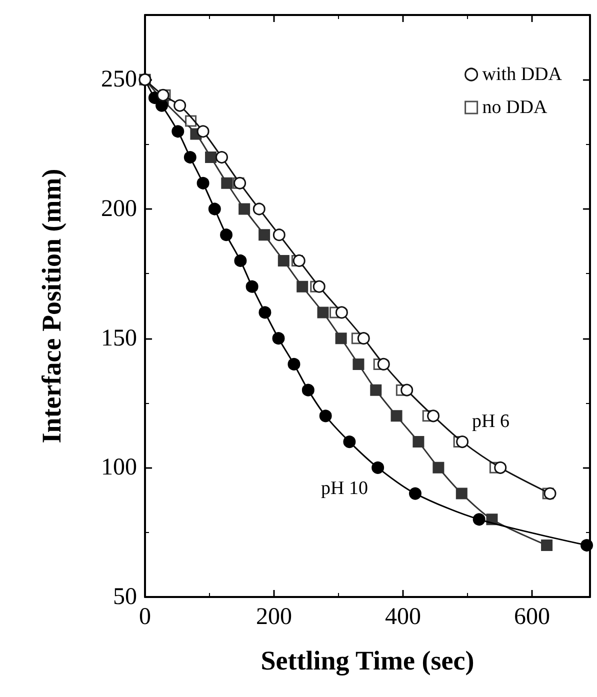 This screenshot has width=597, height=697. What do you see at coordinates (402, 617) in the screenshot?
I see `x-tick-label: 400` at bounding box center [402, 617].